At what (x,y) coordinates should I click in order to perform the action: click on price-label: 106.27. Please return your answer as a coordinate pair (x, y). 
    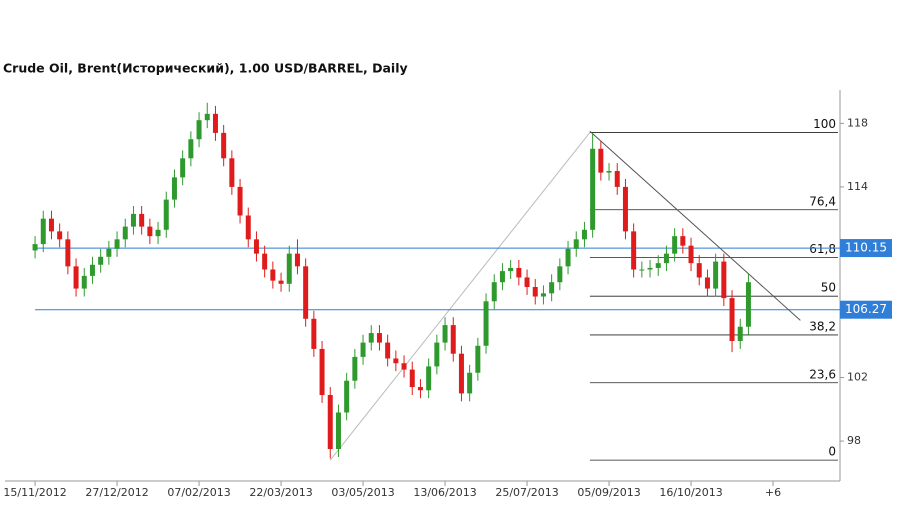
    Looking at the image, I should click on (866, 309).